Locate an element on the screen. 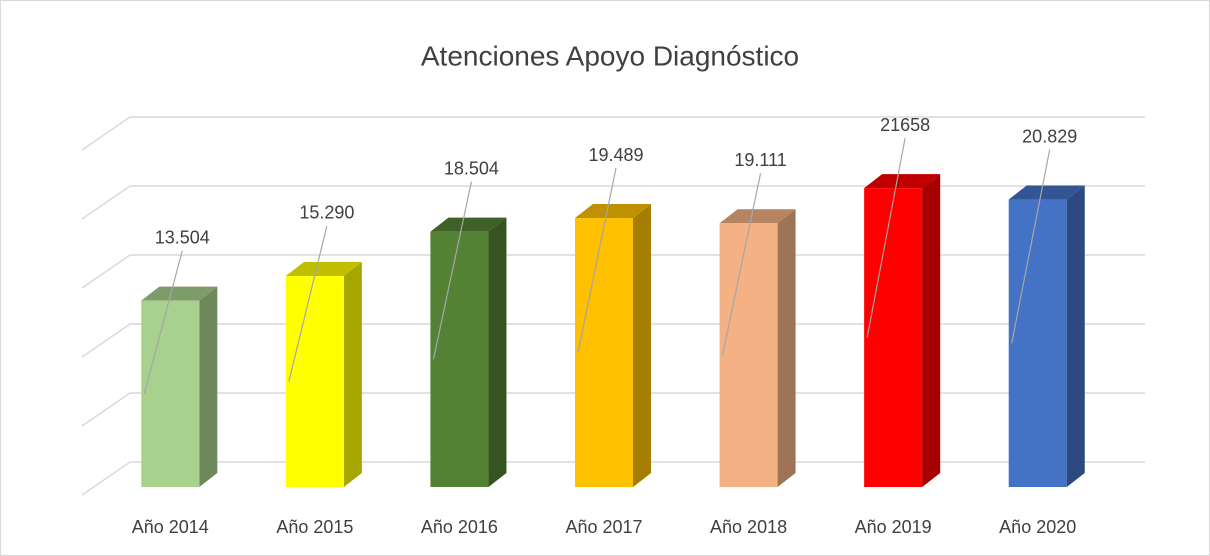  x-tick-label: Año 2019 is located at coordinates (893, 527).